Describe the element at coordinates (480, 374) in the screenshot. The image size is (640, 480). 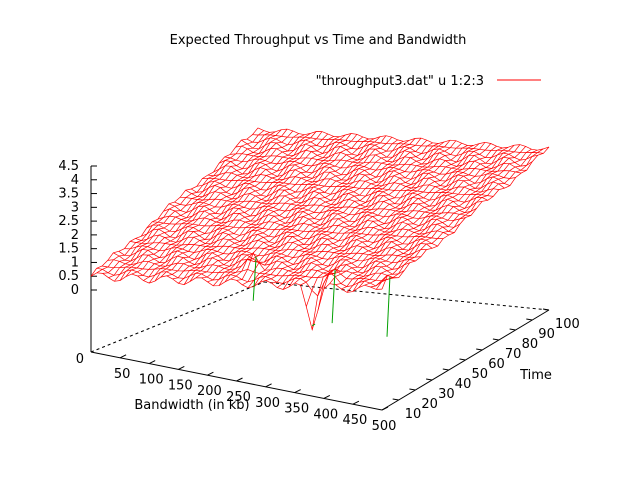
I see `y-tick-label: 50` at that location.